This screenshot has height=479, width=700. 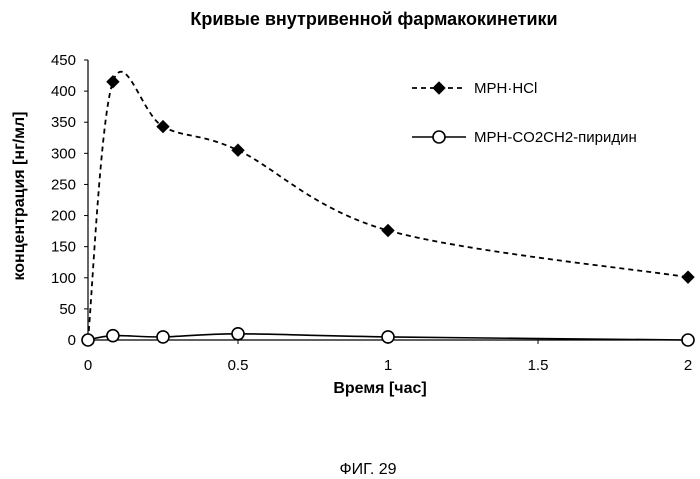 I want to click on y-tick-label: 400, so click(x=63, y=91).